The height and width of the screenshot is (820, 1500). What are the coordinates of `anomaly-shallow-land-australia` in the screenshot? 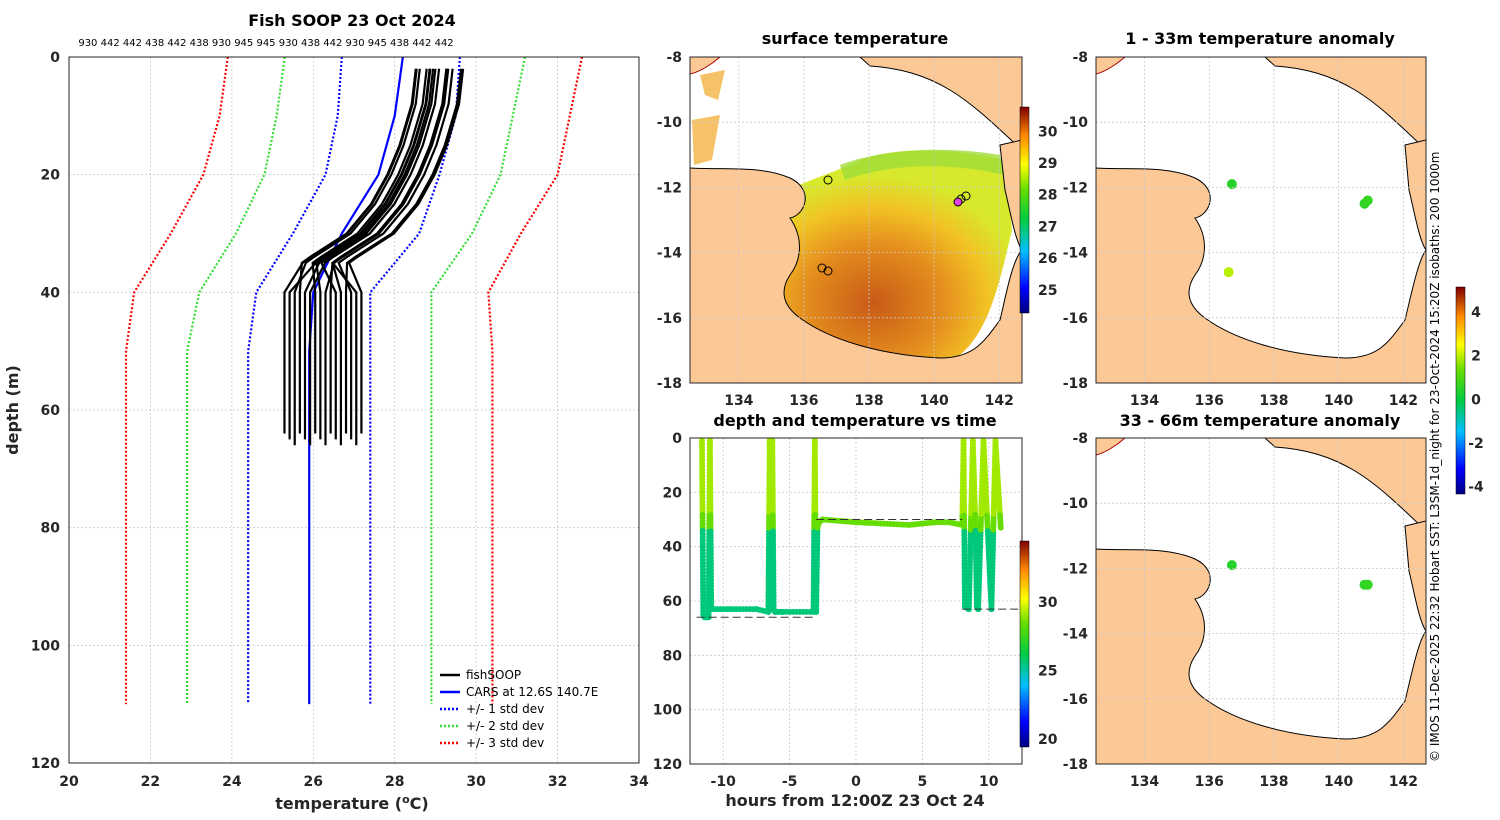 It's located at (1261, 275).